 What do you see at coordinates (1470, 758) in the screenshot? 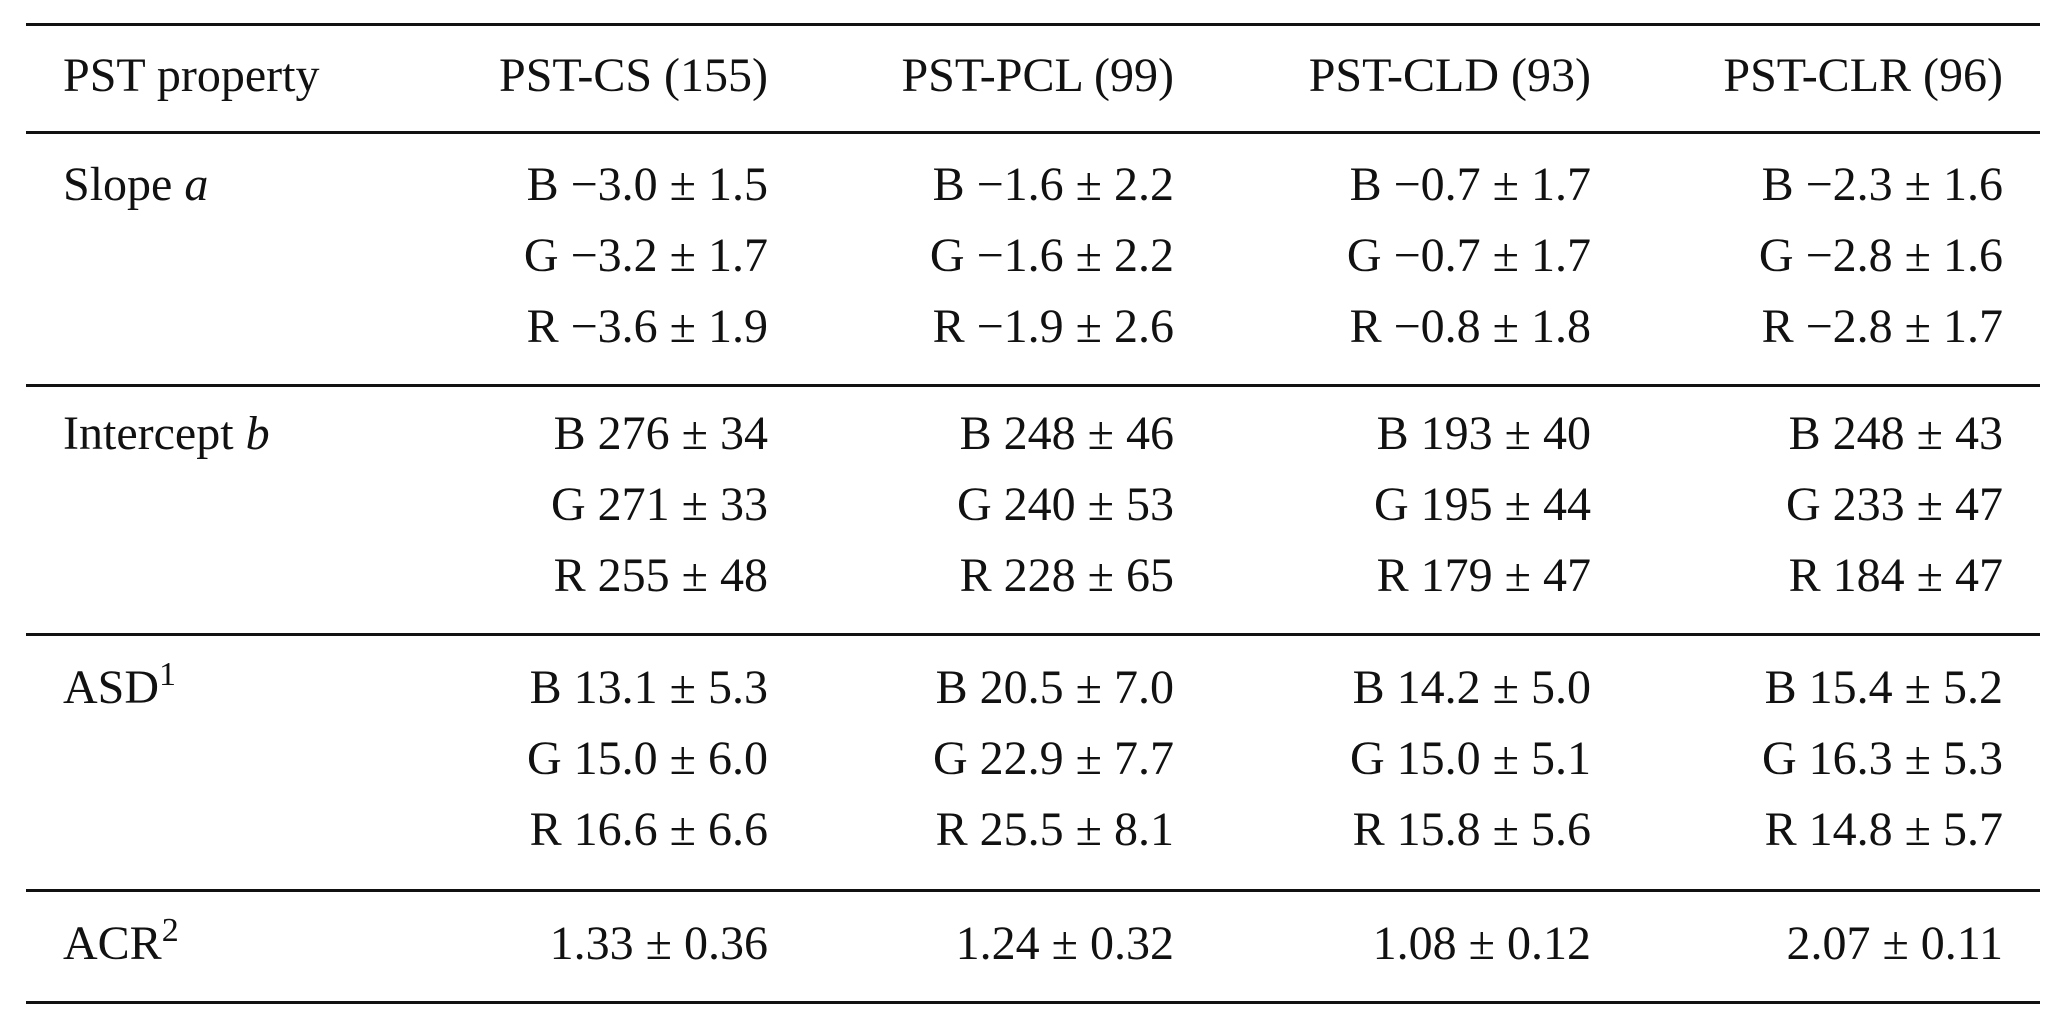
I see `table-cell: G 15.0 ± 5.1` at bounding box center [1470, 758].